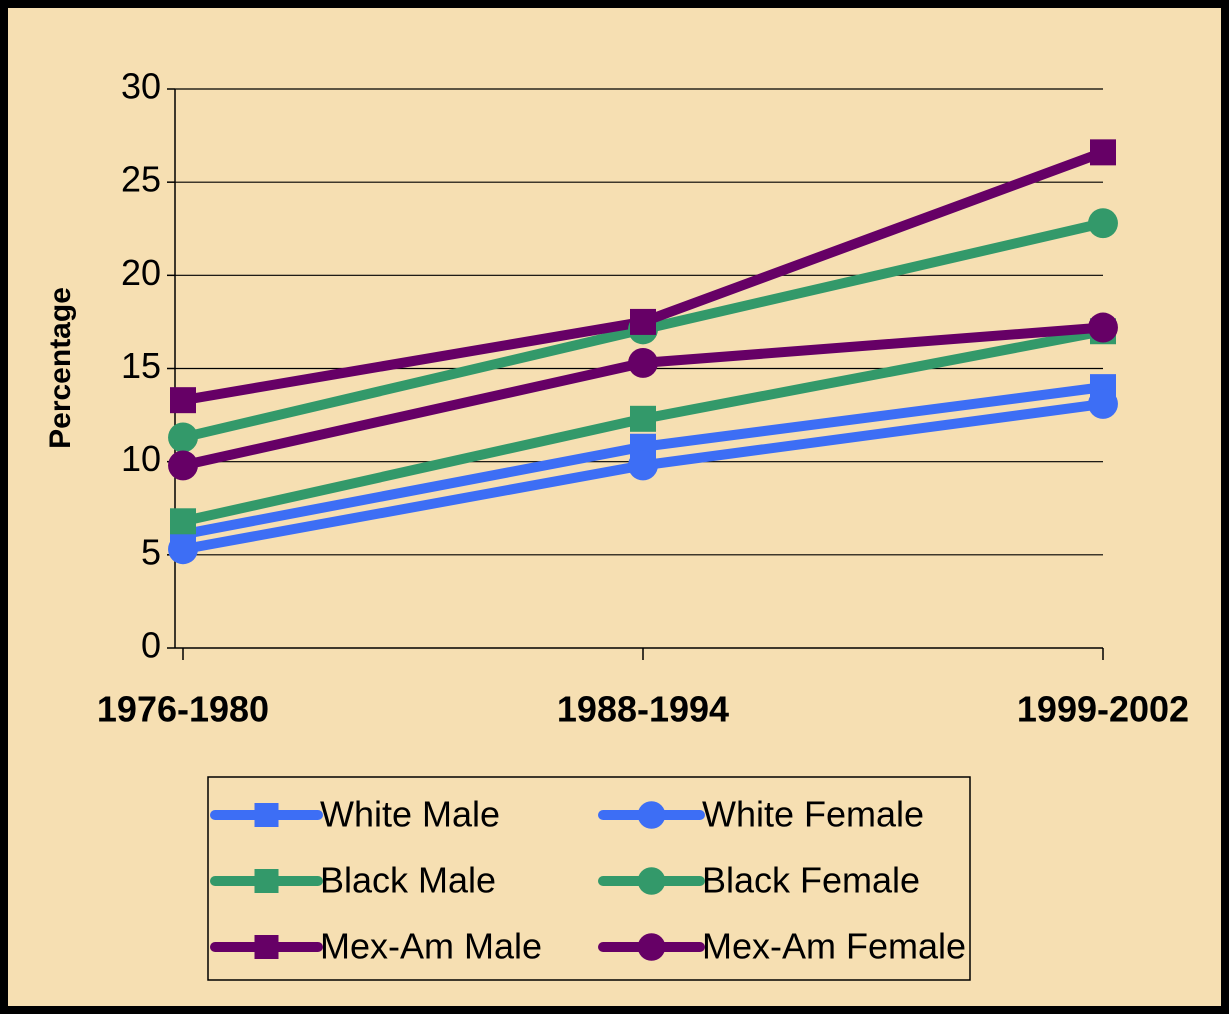 This screenshot has height=1014, width=1229. What do you see at coordinates (1103, 709) in the screenshot?
I see `x-tick-label: 1999-2002` at bounding box center [1103, 709].